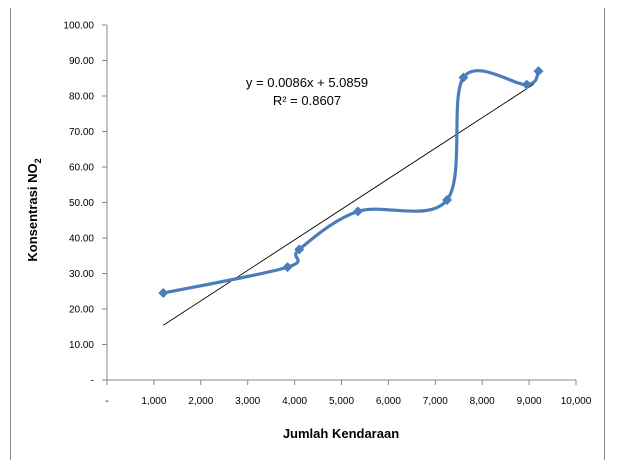 The image size is (618, 460). I want to click on y-axis-title-main: Konsentrasi NO, so click(32, 212).